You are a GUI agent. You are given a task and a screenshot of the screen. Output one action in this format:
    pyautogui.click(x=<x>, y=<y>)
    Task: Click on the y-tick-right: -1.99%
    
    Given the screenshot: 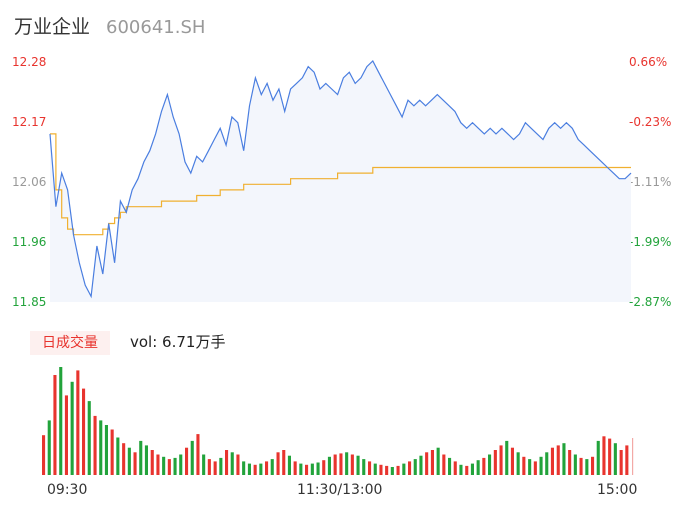 What is the action you would take?
    pyautogui.click(x=650, y=242)
    